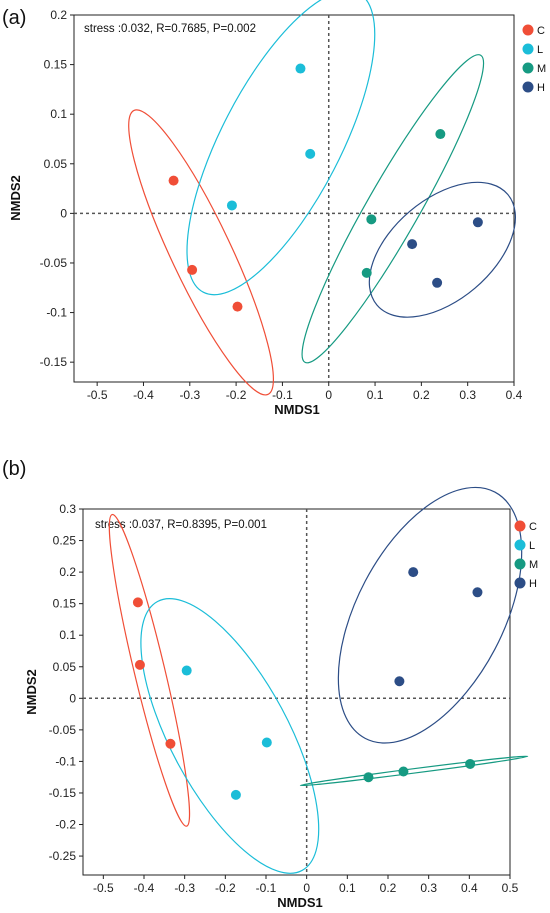  I want to click on panel-b-y-axis-title: NMDS2, so click(31, 692).